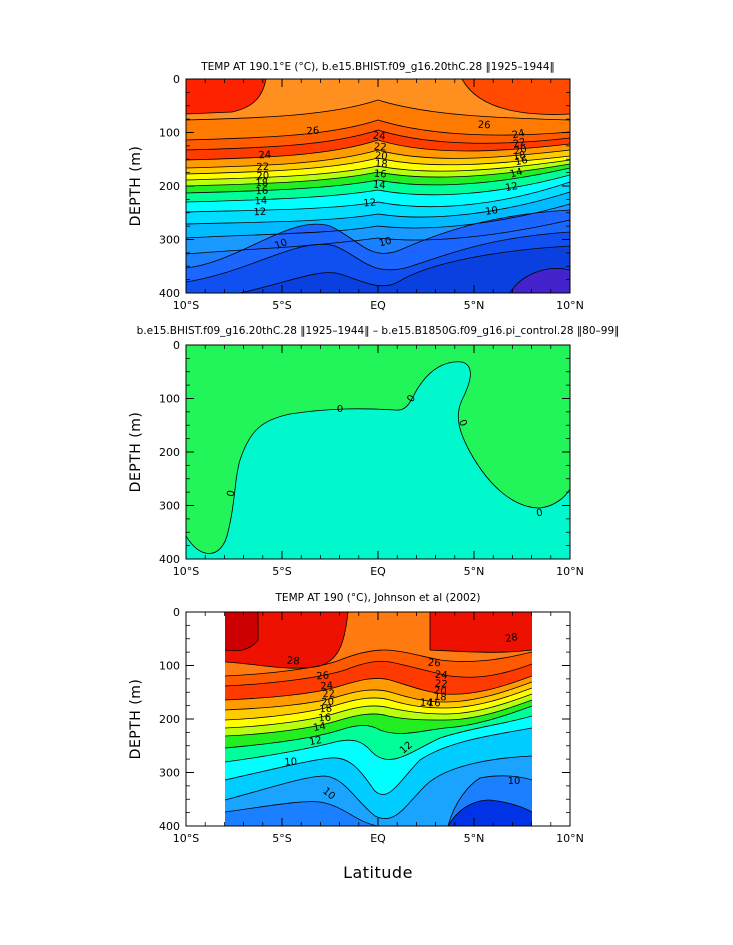  I want to click on panel-3-title: TEMP AT 190 (°C), Johnson et al (2002), so click(378, 598).